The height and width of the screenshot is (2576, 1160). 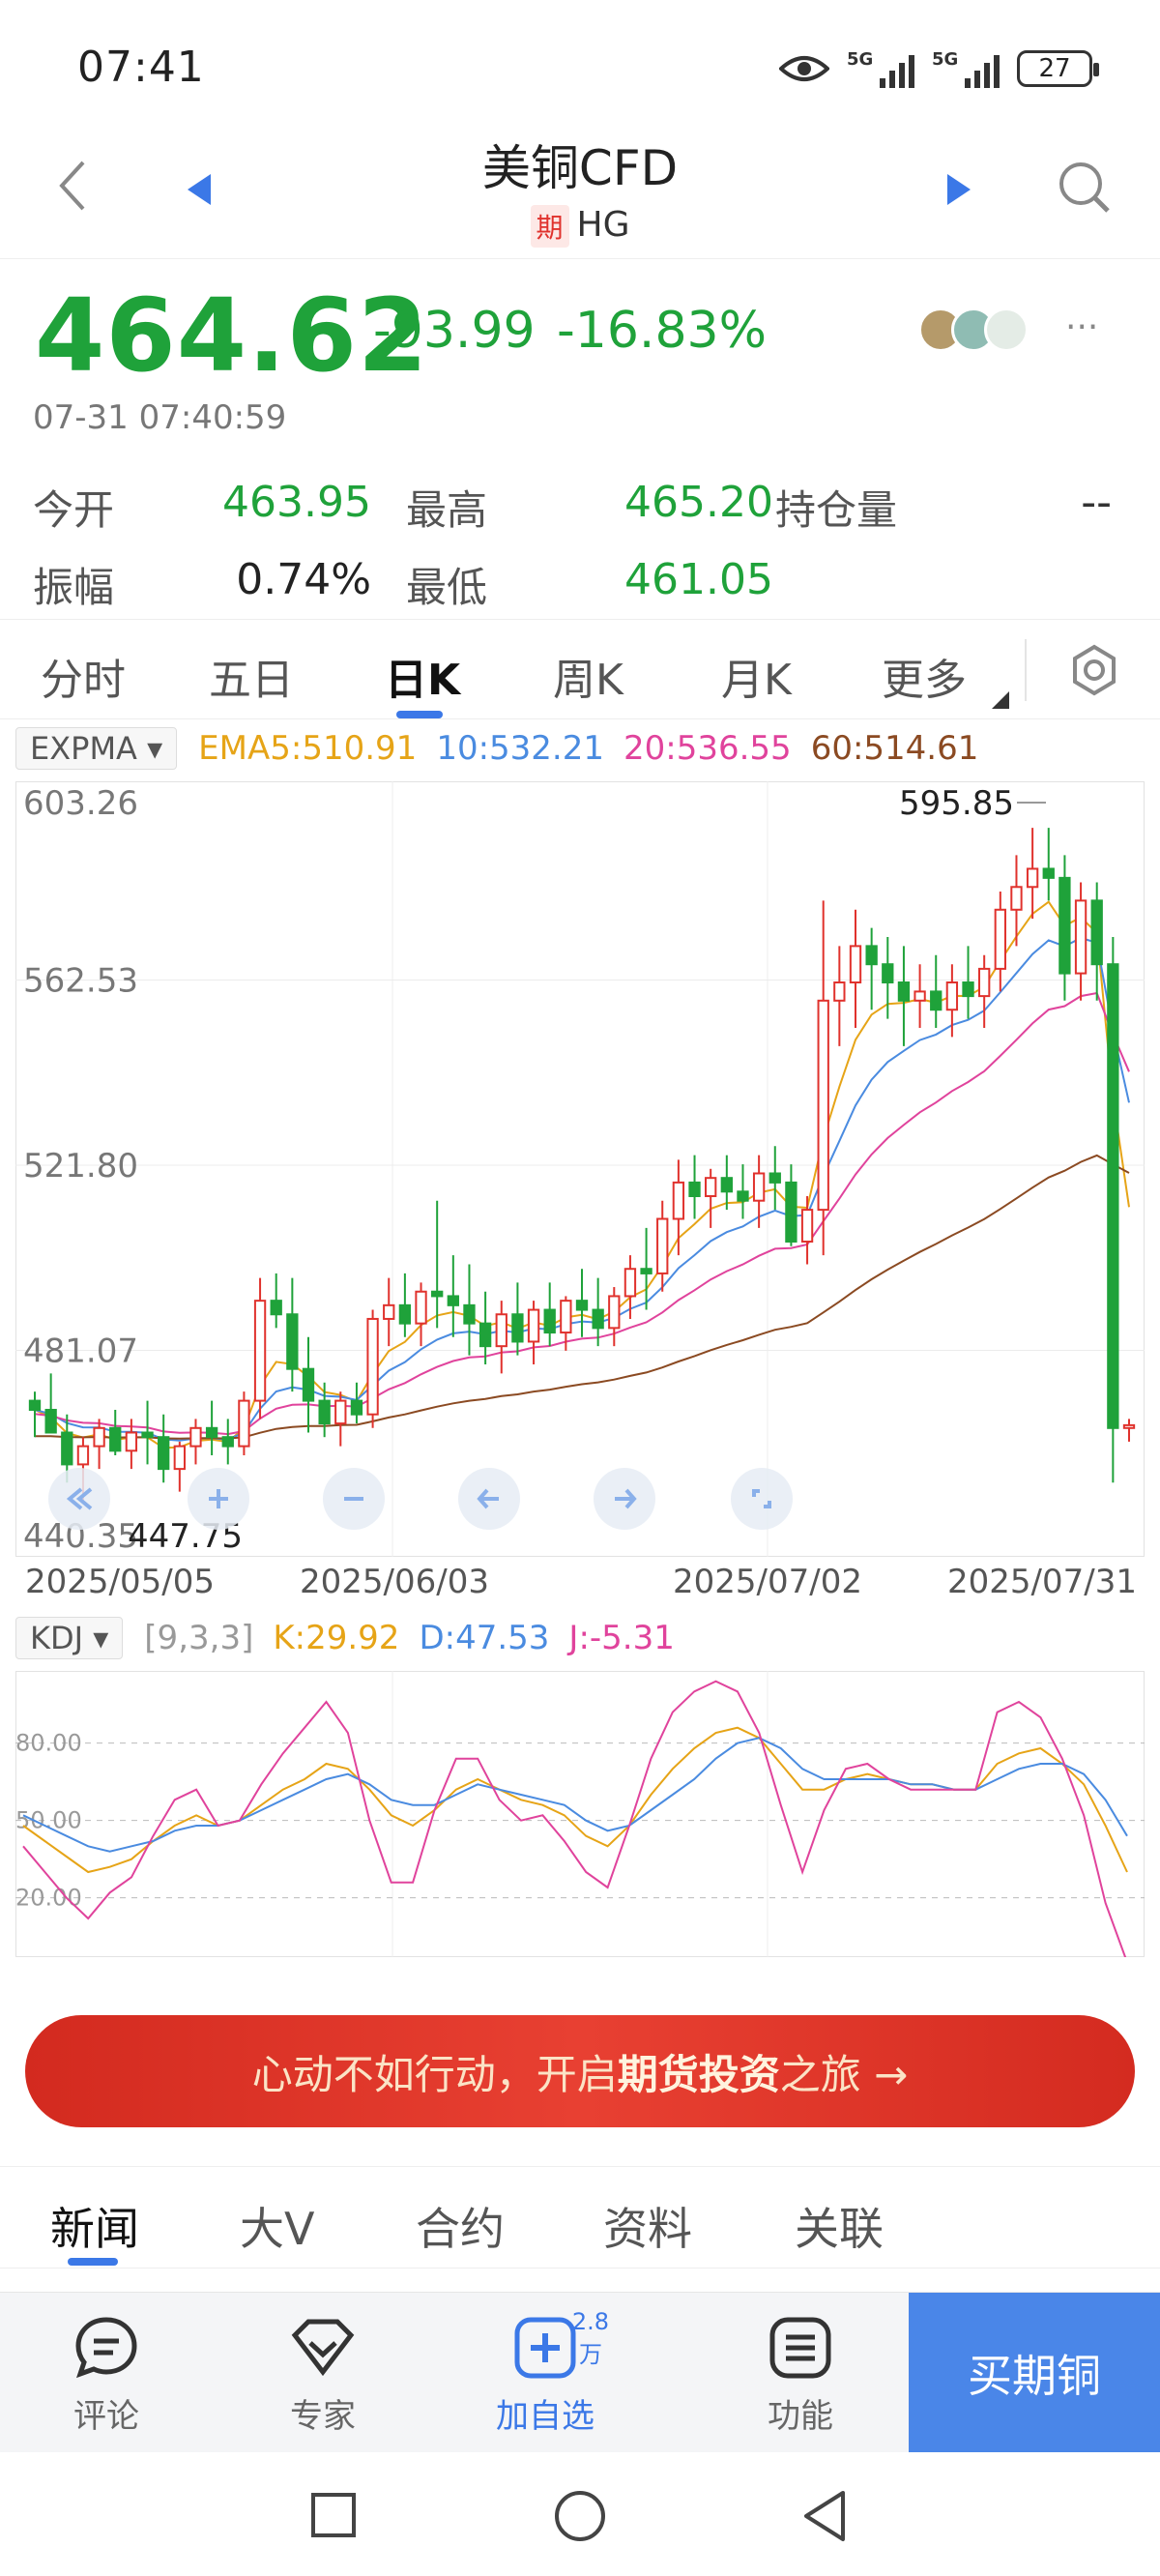 What do you see at coordinates (107, 2375) in the screenshot?
I see `comment-button: 评论` at bounding box center [107, 2375].